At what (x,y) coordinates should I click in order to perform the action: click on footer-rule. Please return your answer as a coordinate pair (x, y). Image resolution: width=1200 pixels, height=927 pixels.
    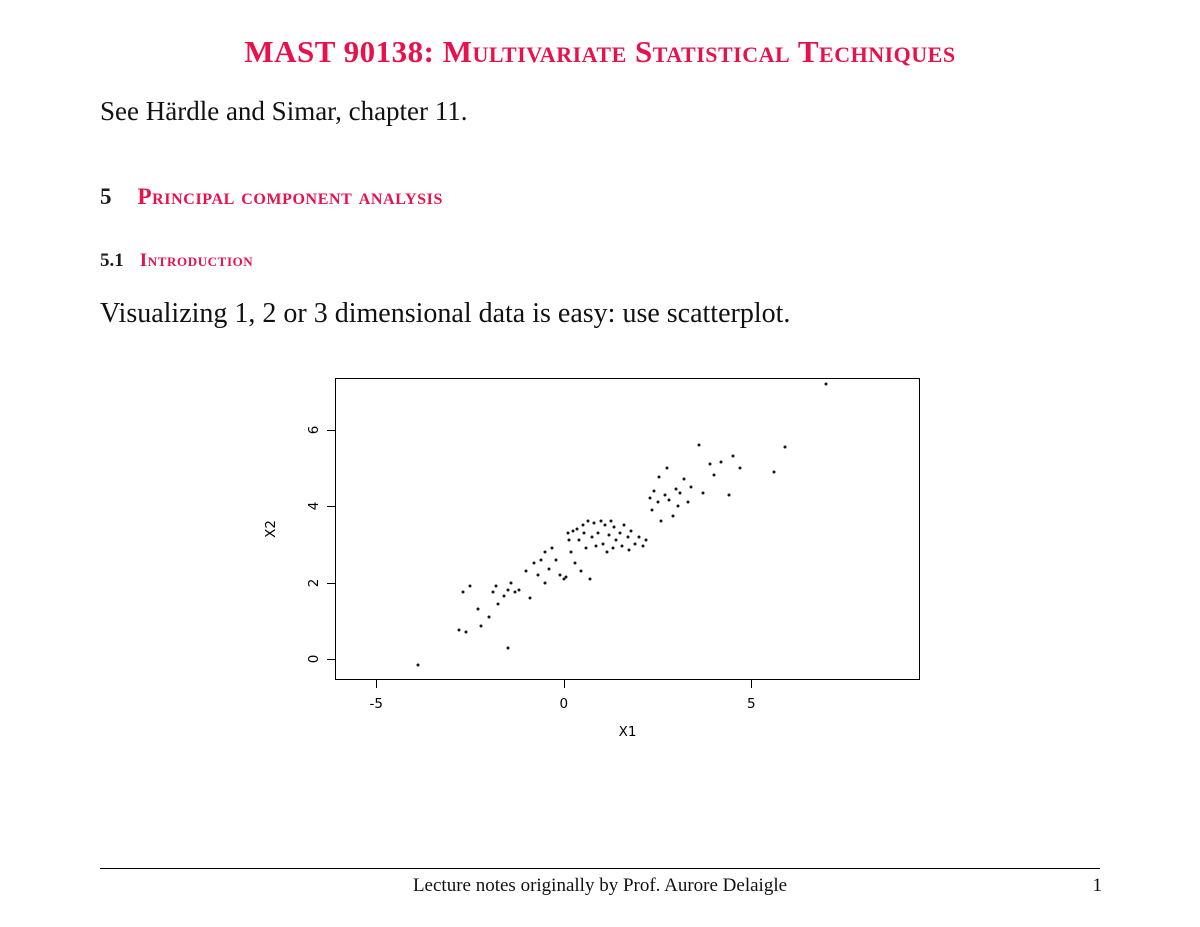
    Looking at the image, I should click on (600, 868).